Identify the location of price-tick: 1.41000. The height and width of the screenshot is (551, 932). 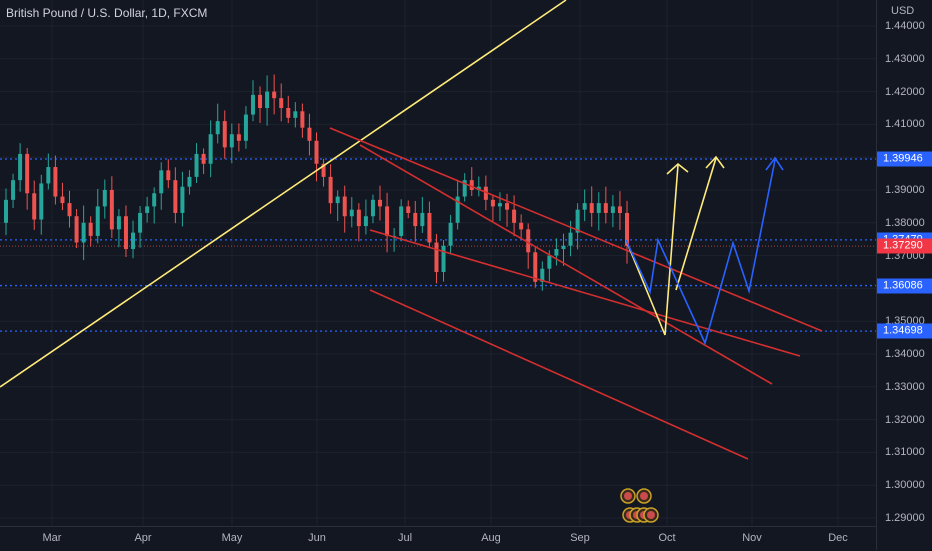
(905, 124).